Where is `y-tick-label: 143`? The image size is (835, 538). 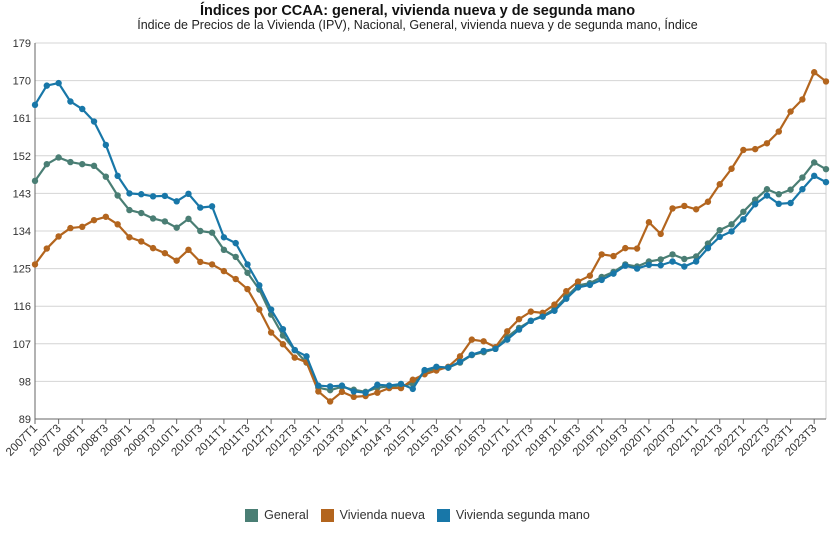 y-tick-label: 143 is located at coordinates (22, 194).